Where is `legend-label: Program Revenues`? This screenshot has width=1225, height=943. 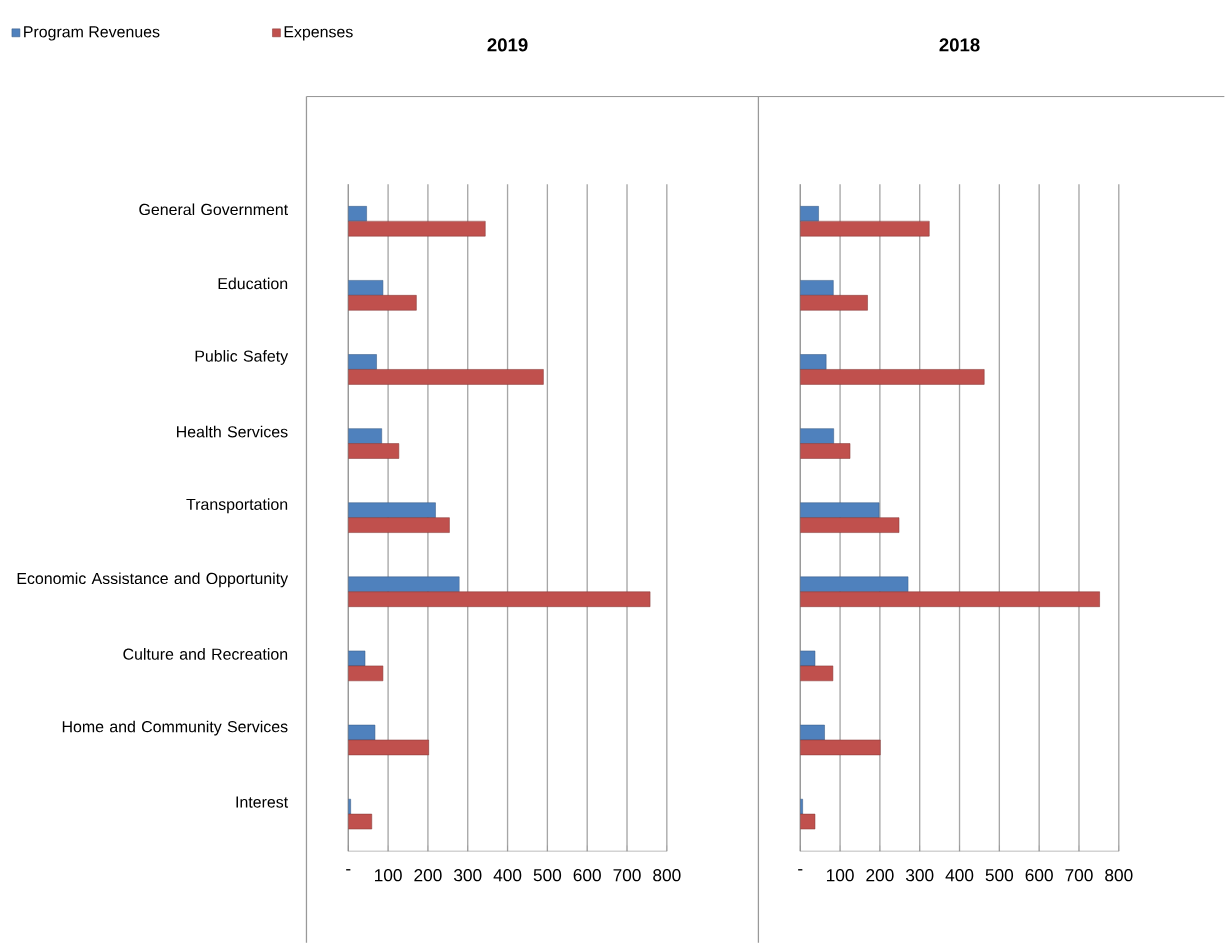 legend-label: Program Revenues is located at coordinates (92, 33).